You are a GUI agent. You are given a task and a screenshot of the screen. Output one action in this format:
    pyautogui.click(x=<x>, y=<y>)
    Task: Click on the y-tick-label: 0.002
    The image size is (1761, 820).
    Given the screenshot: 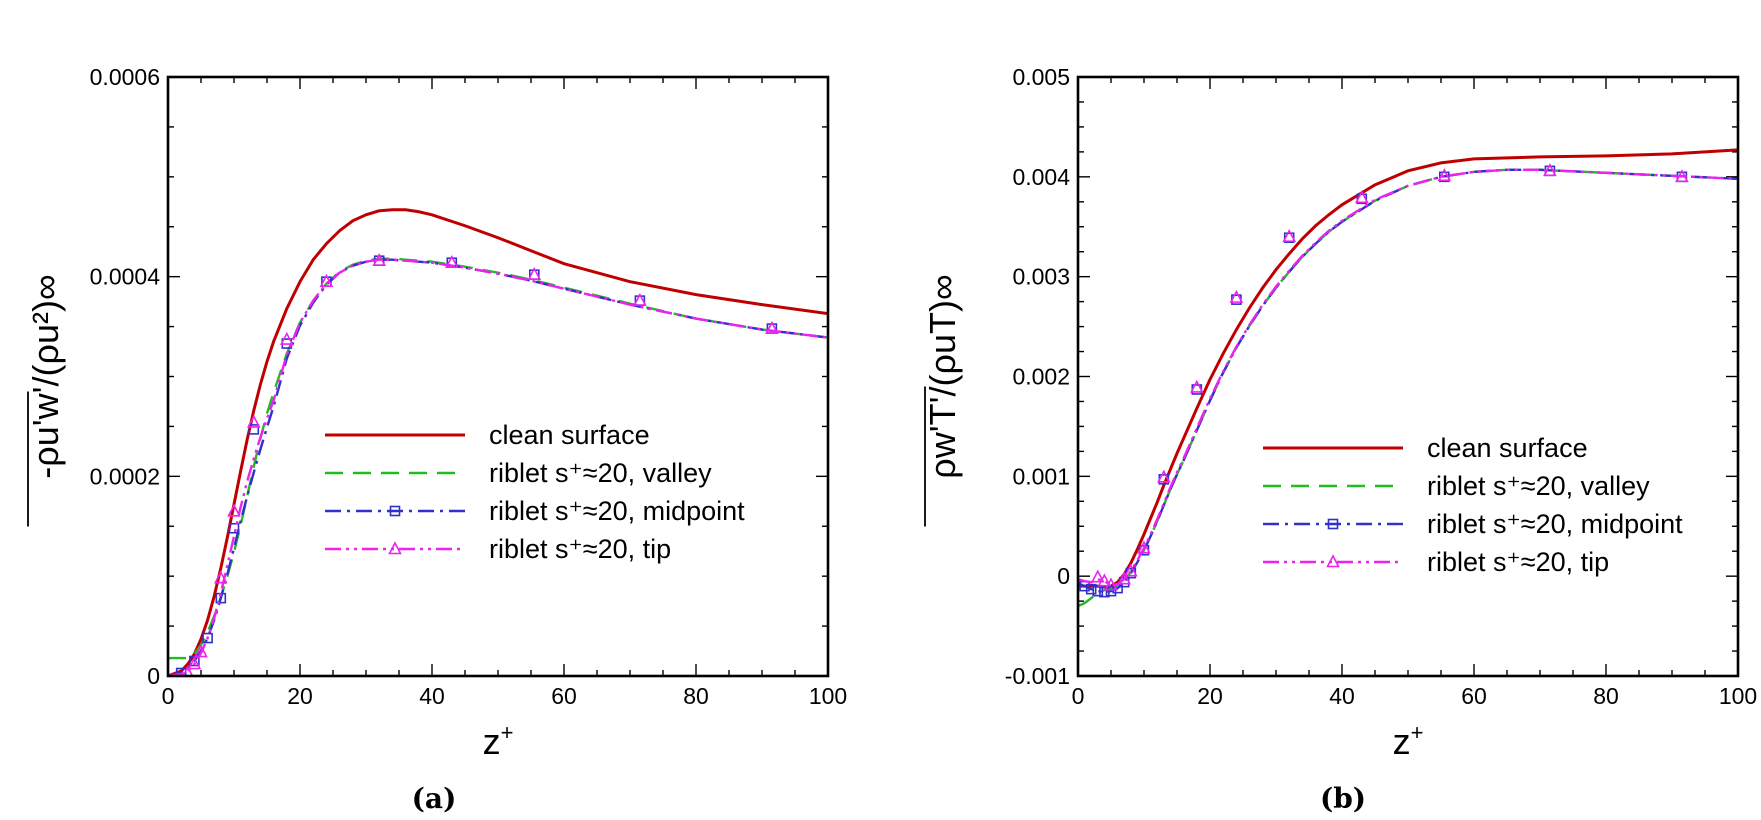 What is the action you would take?
    pyautogui.click(x=1041, y=377)
    